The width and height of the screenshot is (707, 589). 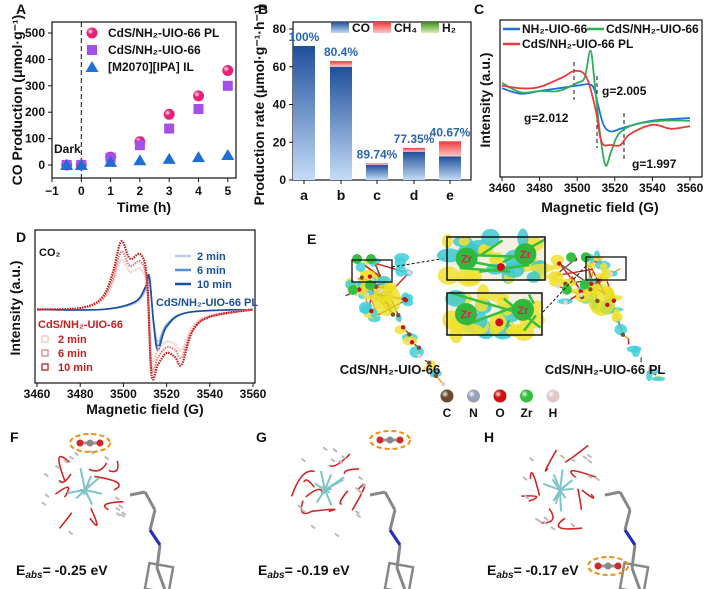 What do you see at coordinates (166, 394) in the screenshot?
I see `x-tick-label: 3520` at bounding box center [166, 394].